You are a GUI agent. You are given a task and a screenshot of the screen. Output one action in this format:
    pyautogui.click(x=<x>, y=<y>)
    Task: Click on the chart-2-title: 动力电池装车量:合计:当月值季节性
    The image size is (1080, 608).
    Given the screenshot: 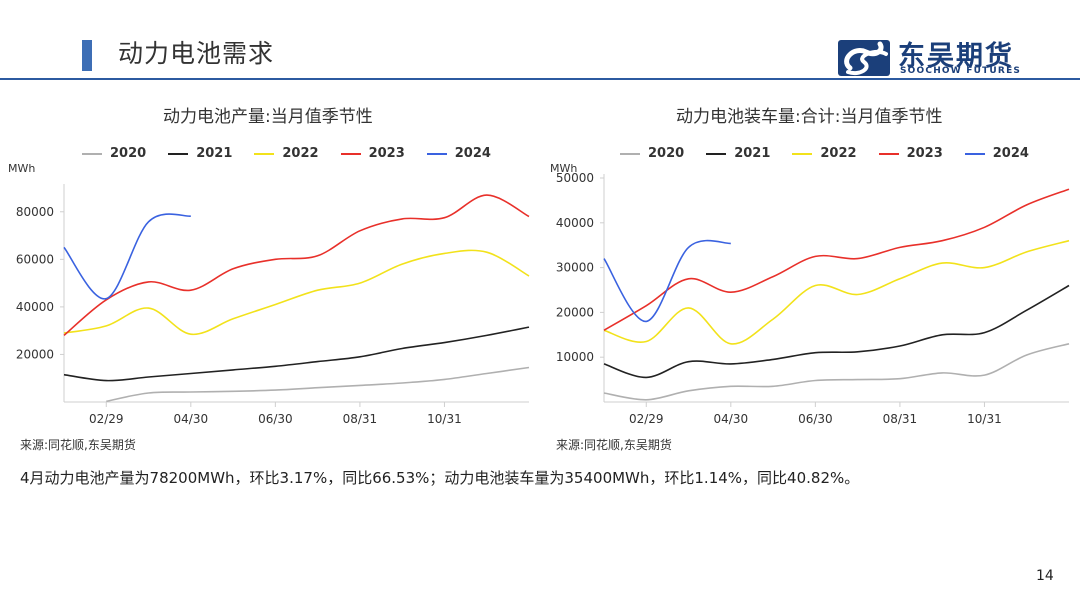 What is the action you would take?
    pyautogui.click(x=809, y=117)
    